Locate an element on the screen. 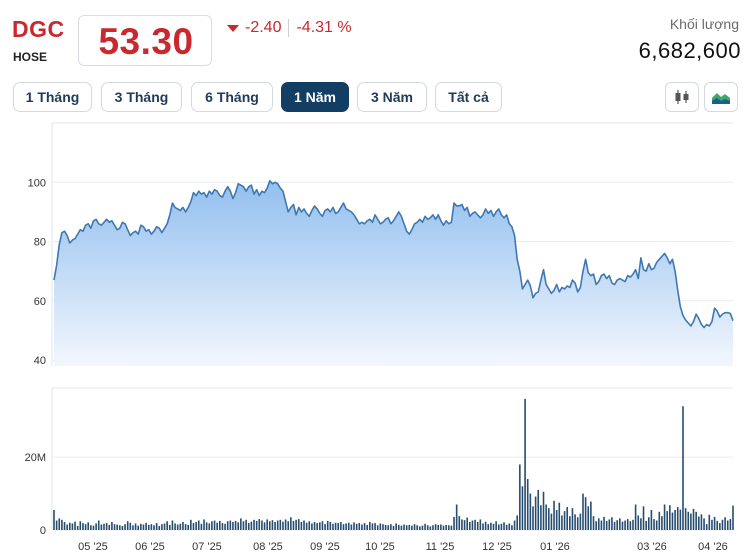 The height and width of the screenshot is (556, 753). tab-6-months: 6 Tháng is located at coordinates (232, 97).